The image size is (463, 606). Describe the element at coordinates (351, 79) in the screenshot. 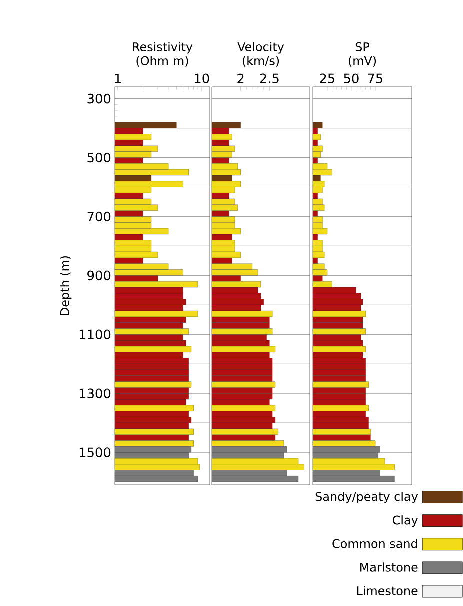

I see `x-tick-label: 50` at that location.